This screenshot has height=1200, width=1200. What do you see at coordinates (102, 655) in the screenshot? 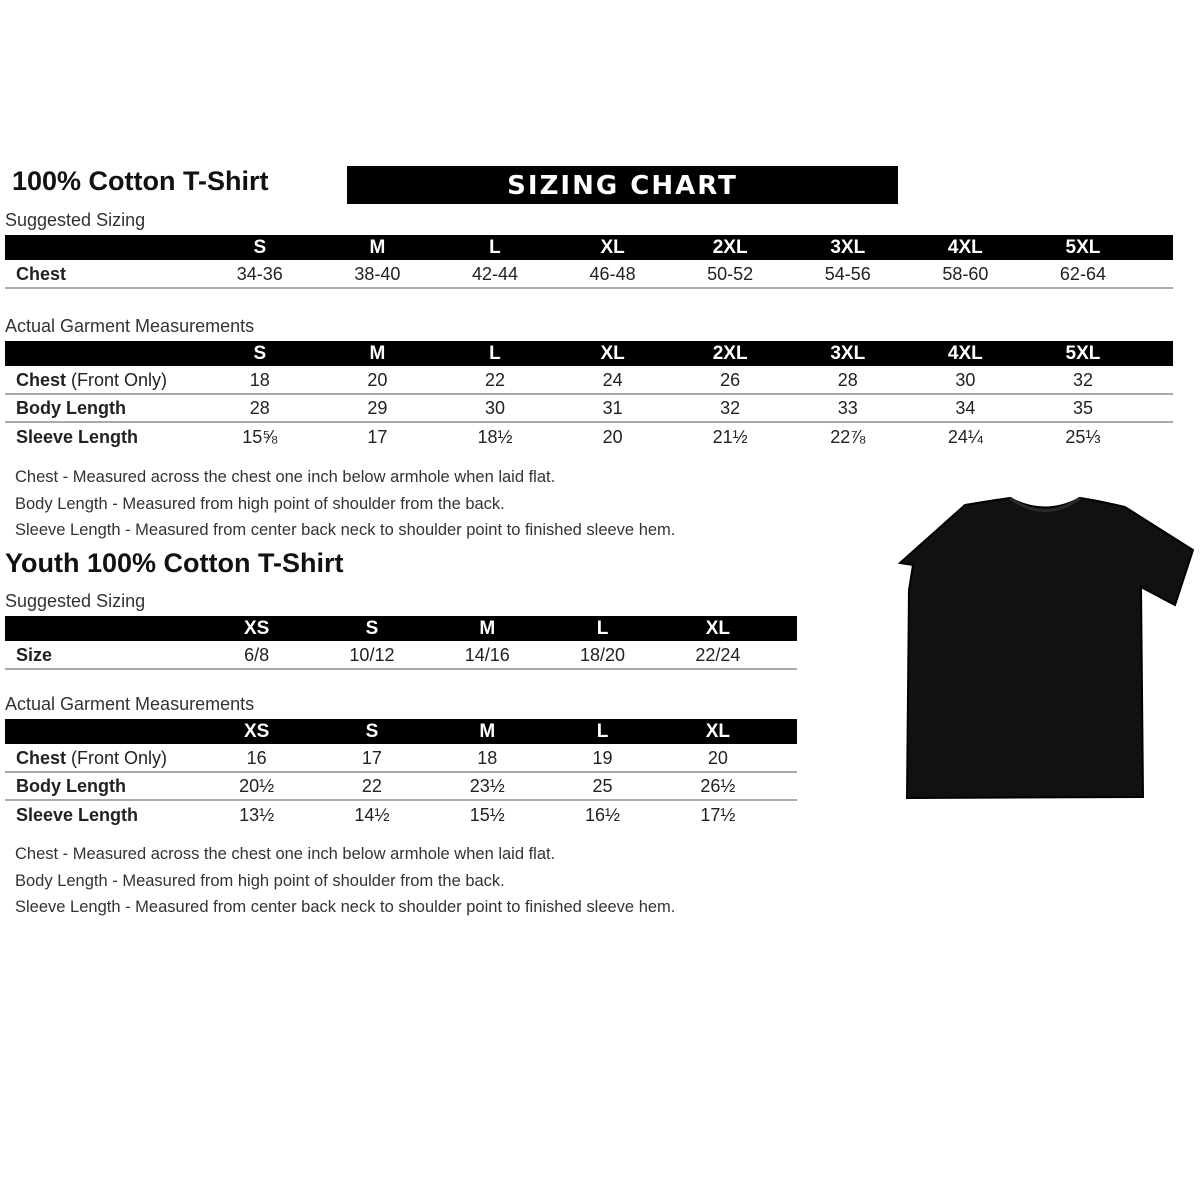
I see `row-label: Size` at bounding box center [102, 655].